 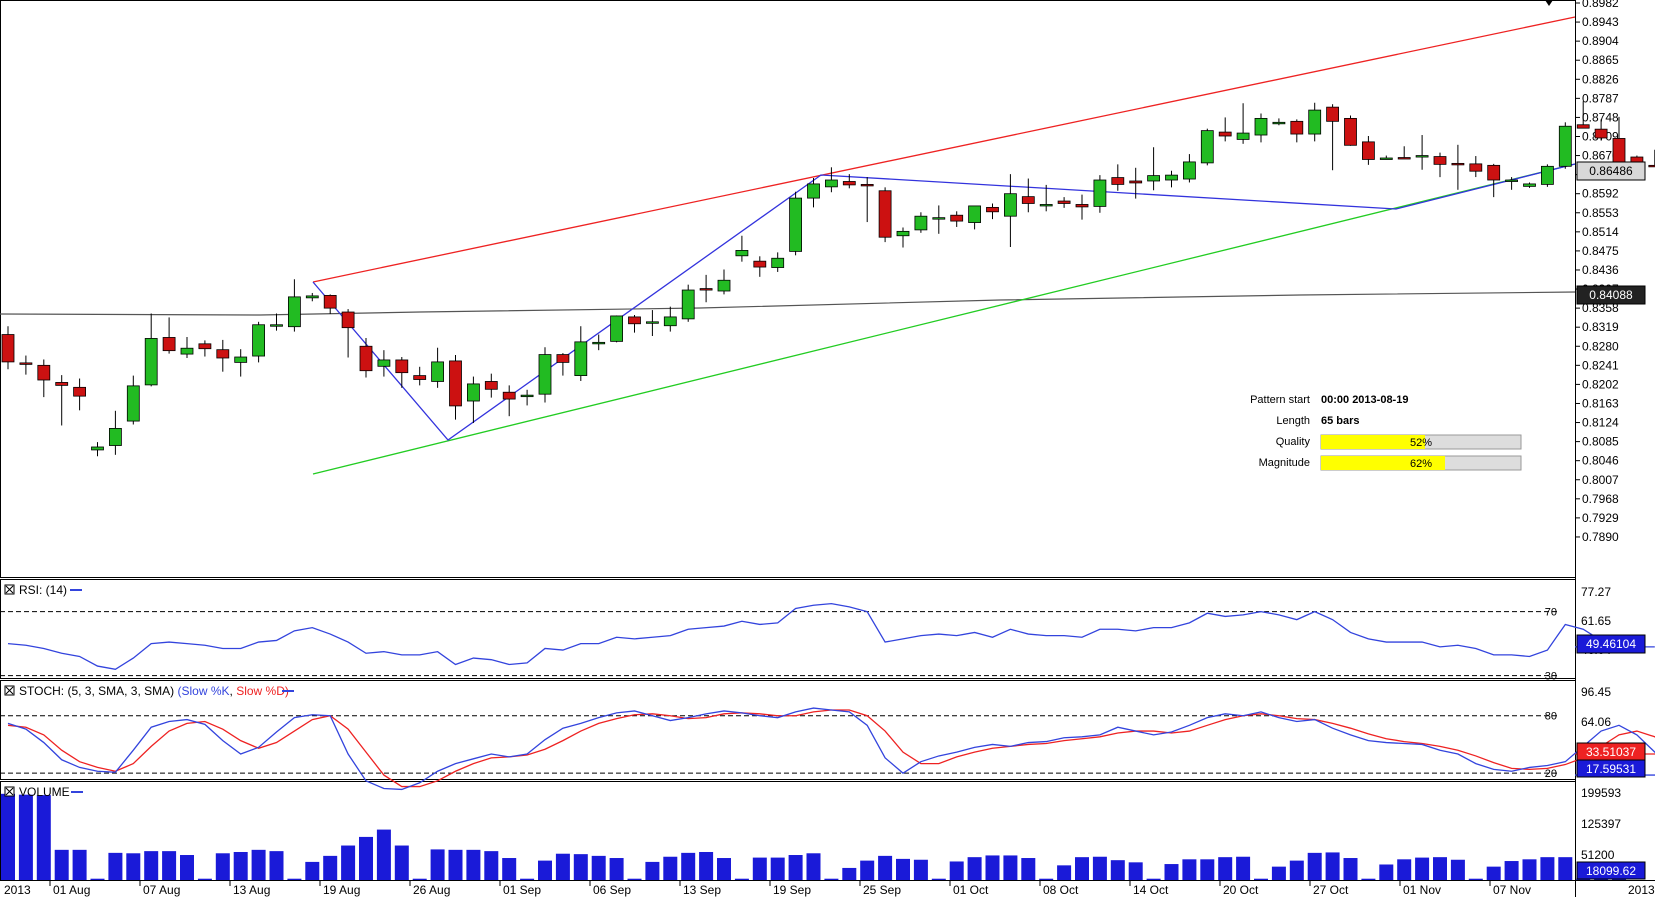 What do you see at coordinates (161, 890) in the screenshot?
I see `x-tick-label: 07 Aug` at bounding box center [161, 890].